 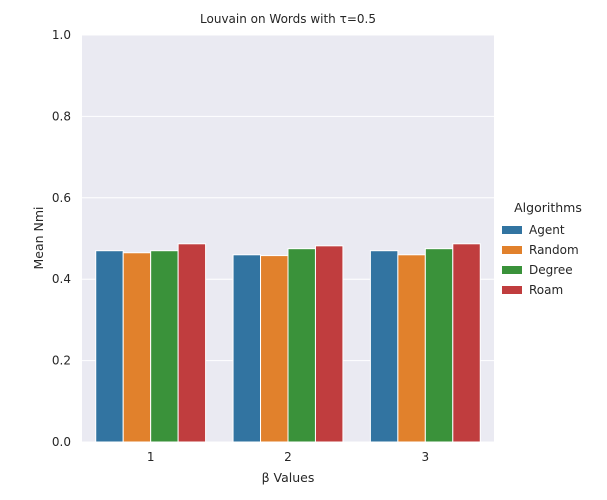 I want to click on x-axis-label: β Values, so click(x=288, y=477).